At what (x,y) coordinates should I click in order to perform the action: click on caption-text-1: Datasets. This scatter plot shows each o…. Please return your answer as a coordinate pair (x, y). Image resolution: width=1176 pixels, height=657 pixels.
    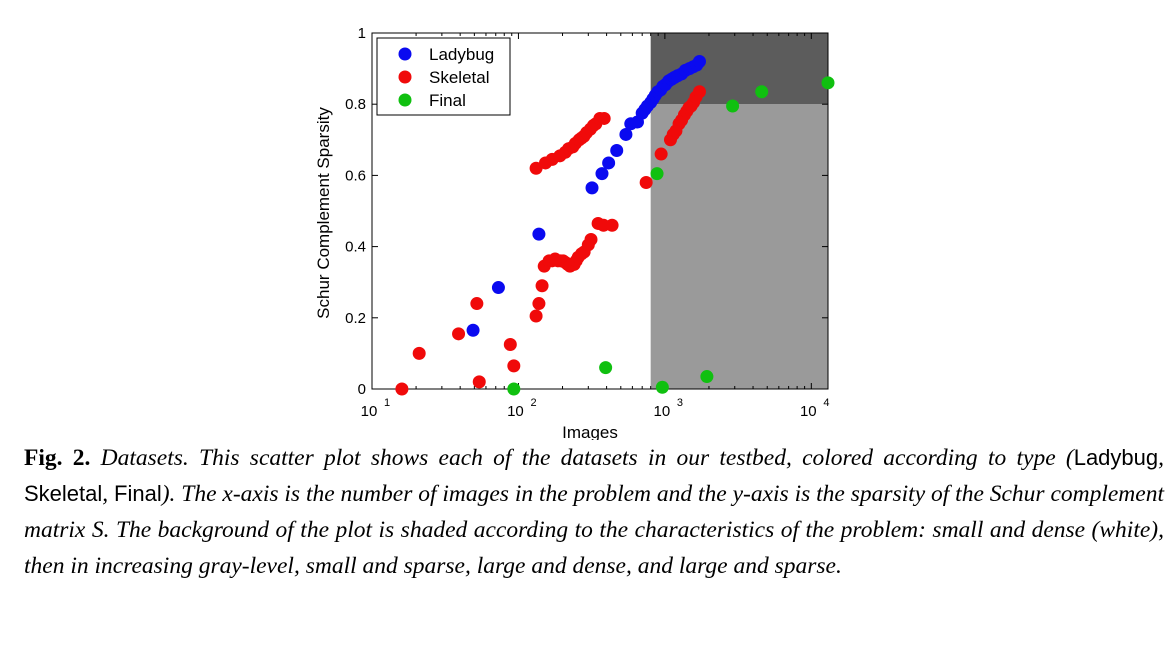
    Looking at the image, I should click on (582, 458).